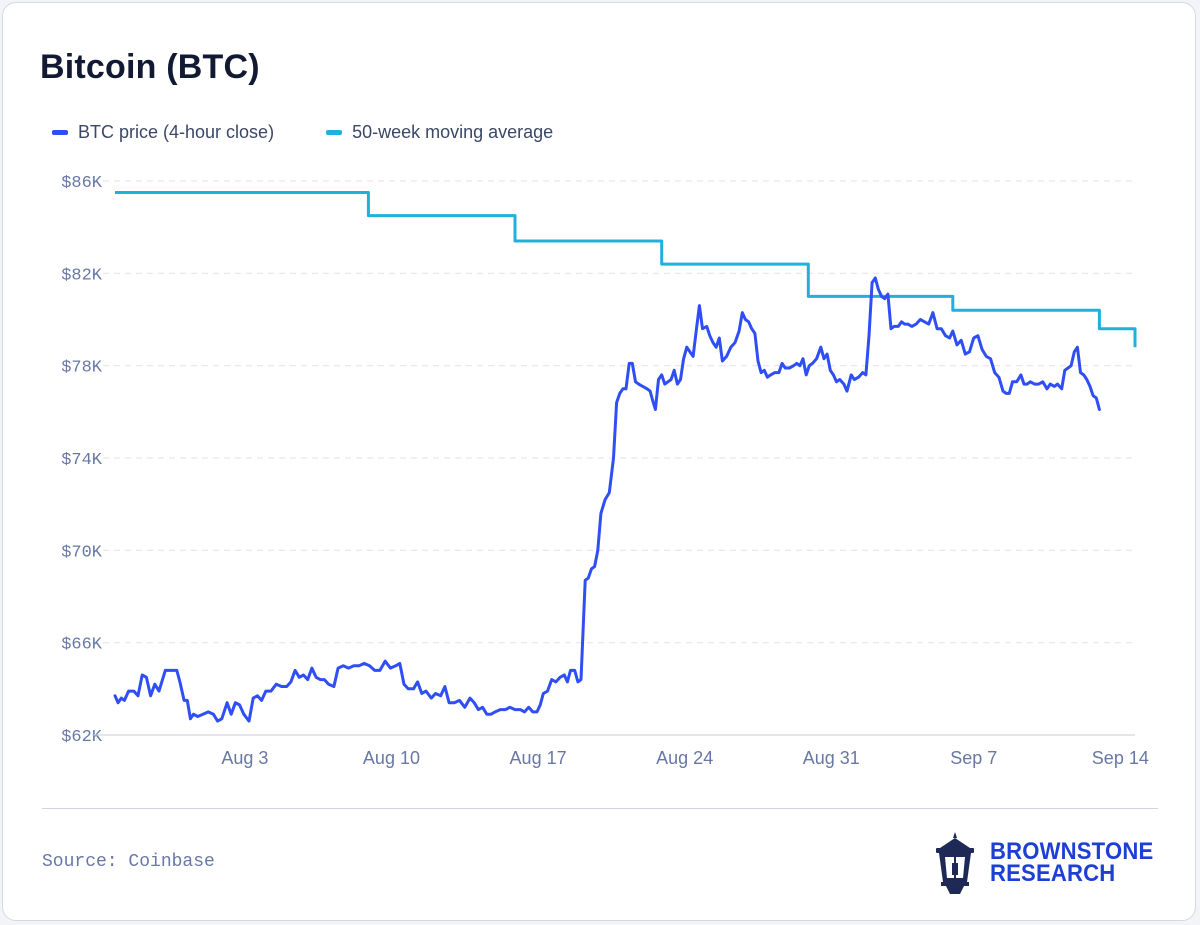  Describe the element at coordinates (82, 460) in the screenshot. I see `y-tick-label: $74K` at that location.